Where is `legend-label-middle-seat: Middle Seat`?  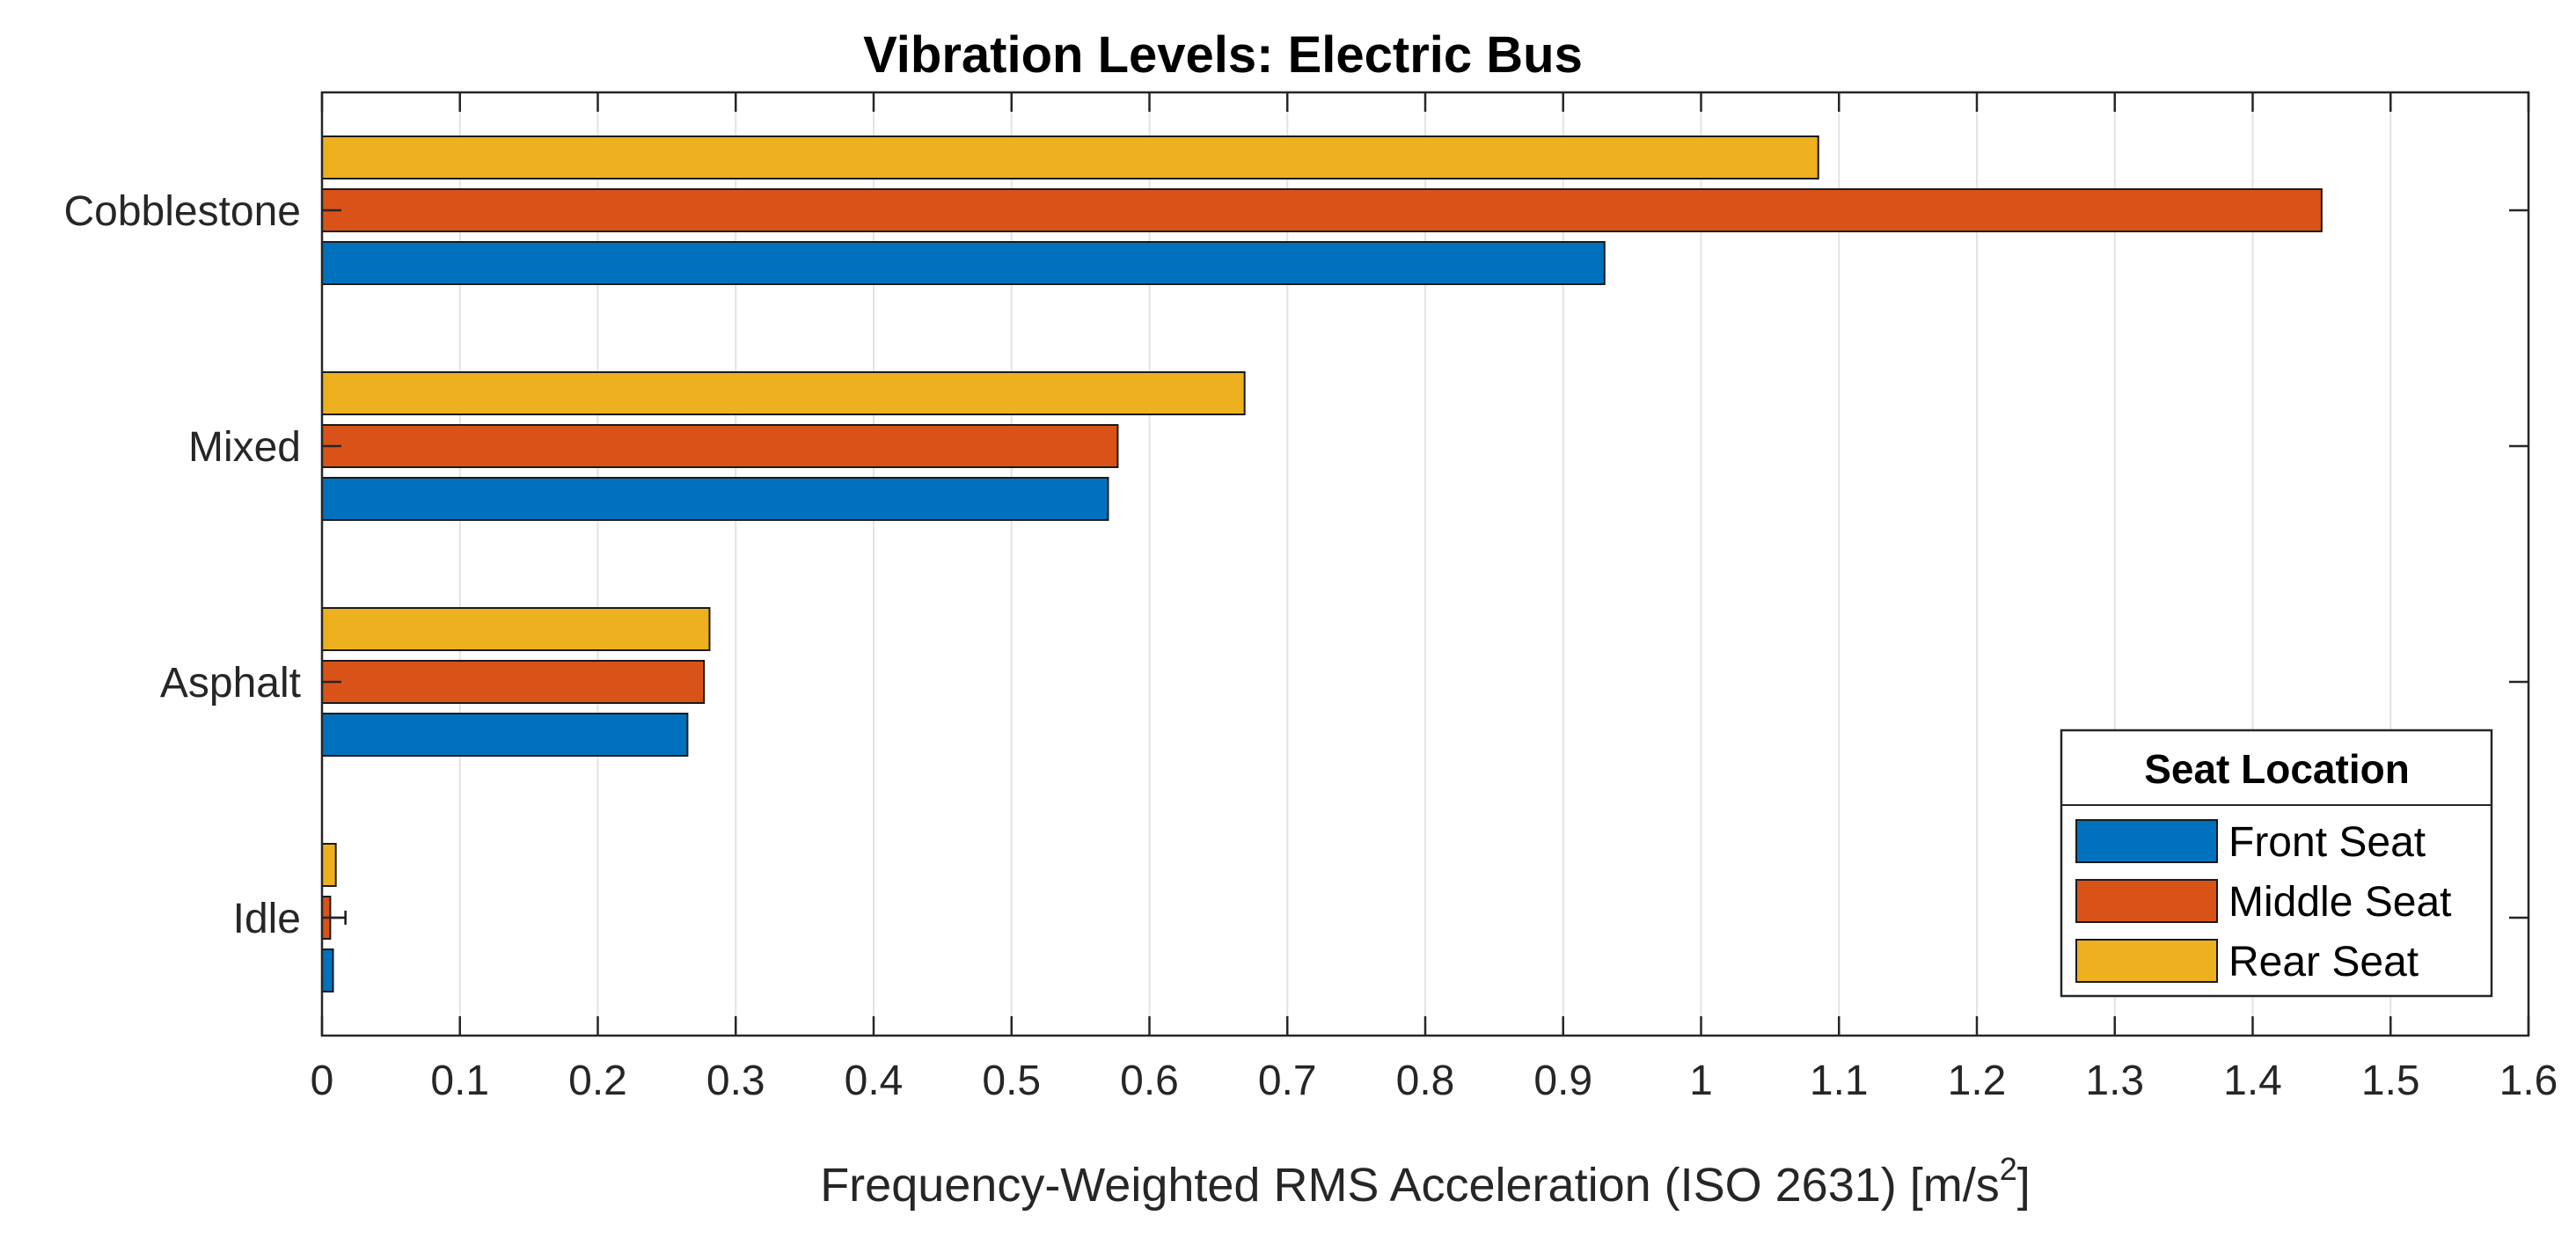 legend-label-middle-seat: Middle Seat is located at coordinates (2339, 902).